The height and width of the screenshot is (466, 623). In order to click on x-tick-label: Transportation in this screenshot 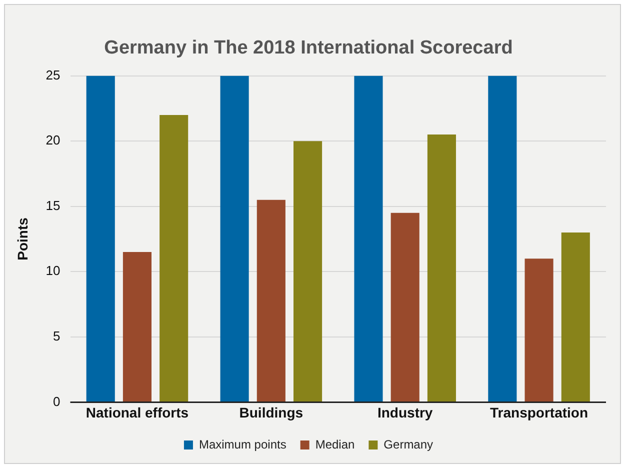, I will do `click(539, 412)`.